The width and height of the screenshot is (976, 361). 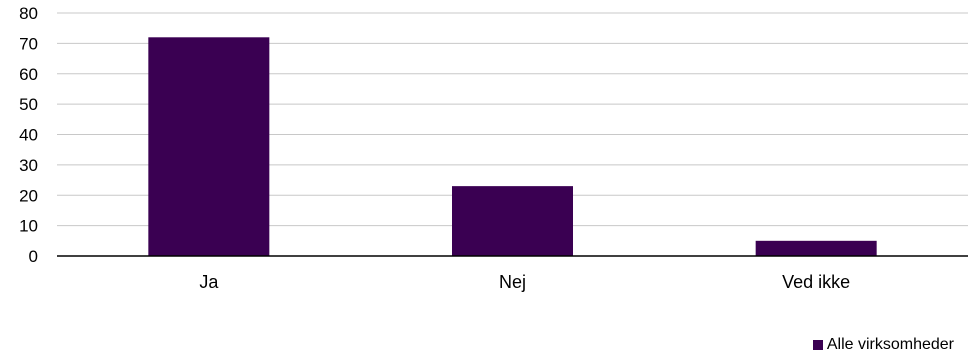 What do you see at coordinates (33, 256) in the screenshot?
I see `y-tick-label: 0` at bounding box center [33, 256].